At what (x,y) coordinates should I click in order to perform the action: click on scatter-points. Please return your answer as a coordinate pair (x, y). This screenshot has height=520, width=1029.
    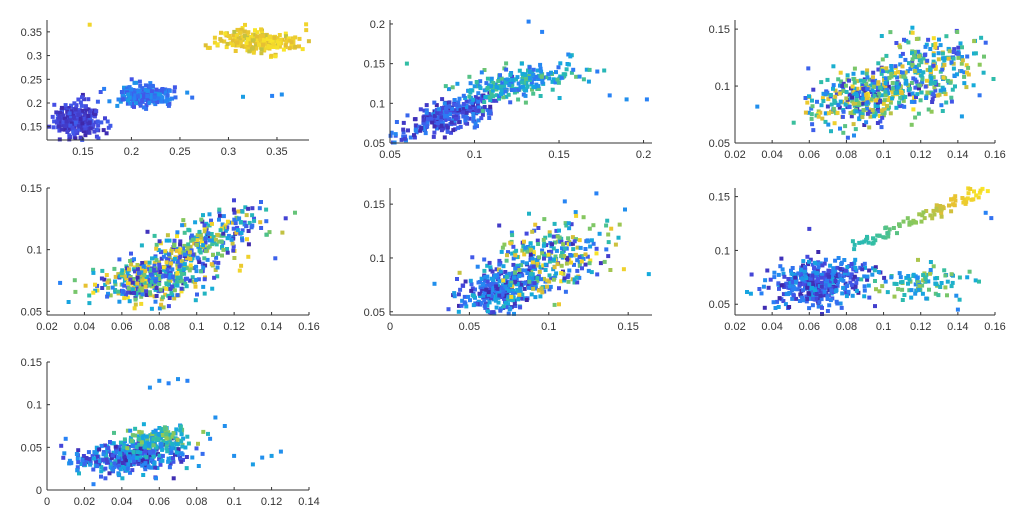
    Looking at the image, I should click on (171, 432).